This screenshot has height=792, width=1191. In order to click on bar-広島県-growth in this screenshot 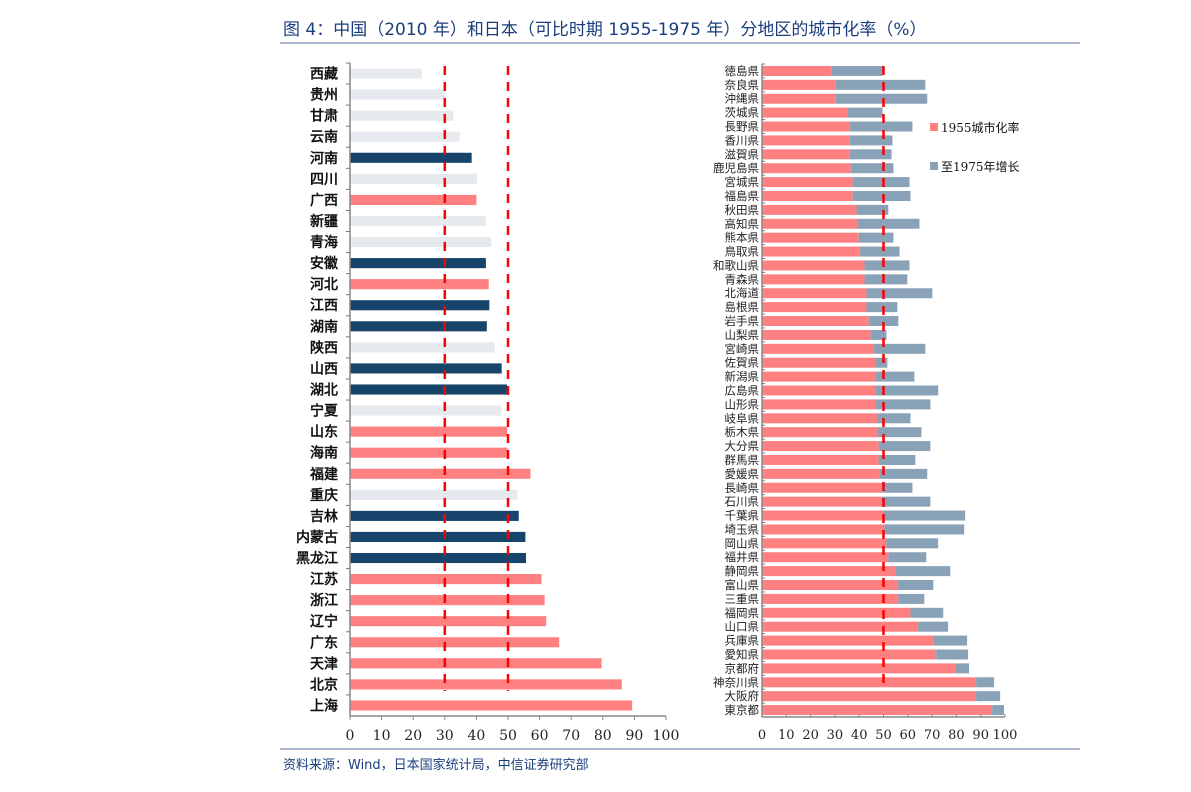, I will do `click(907, 390)`.